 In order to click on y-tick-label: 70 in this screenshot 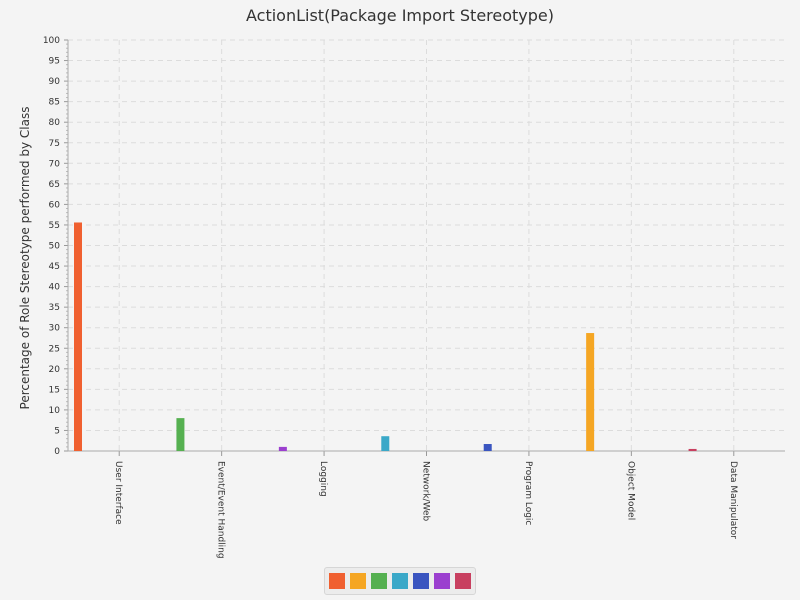, I will do `click(55, 164)`.